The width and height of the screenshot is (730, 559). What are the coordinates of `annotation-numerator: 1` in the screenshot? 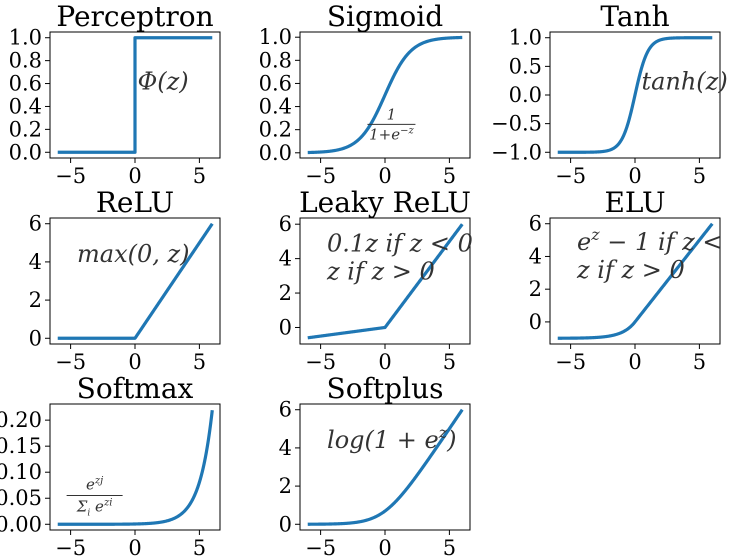 It's located at (392, 114).